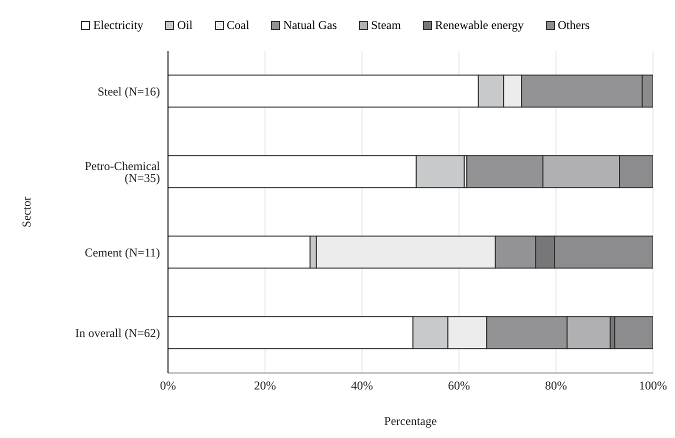  I want to click on y-tick-label: Steel (N=16), so click(129, 91).